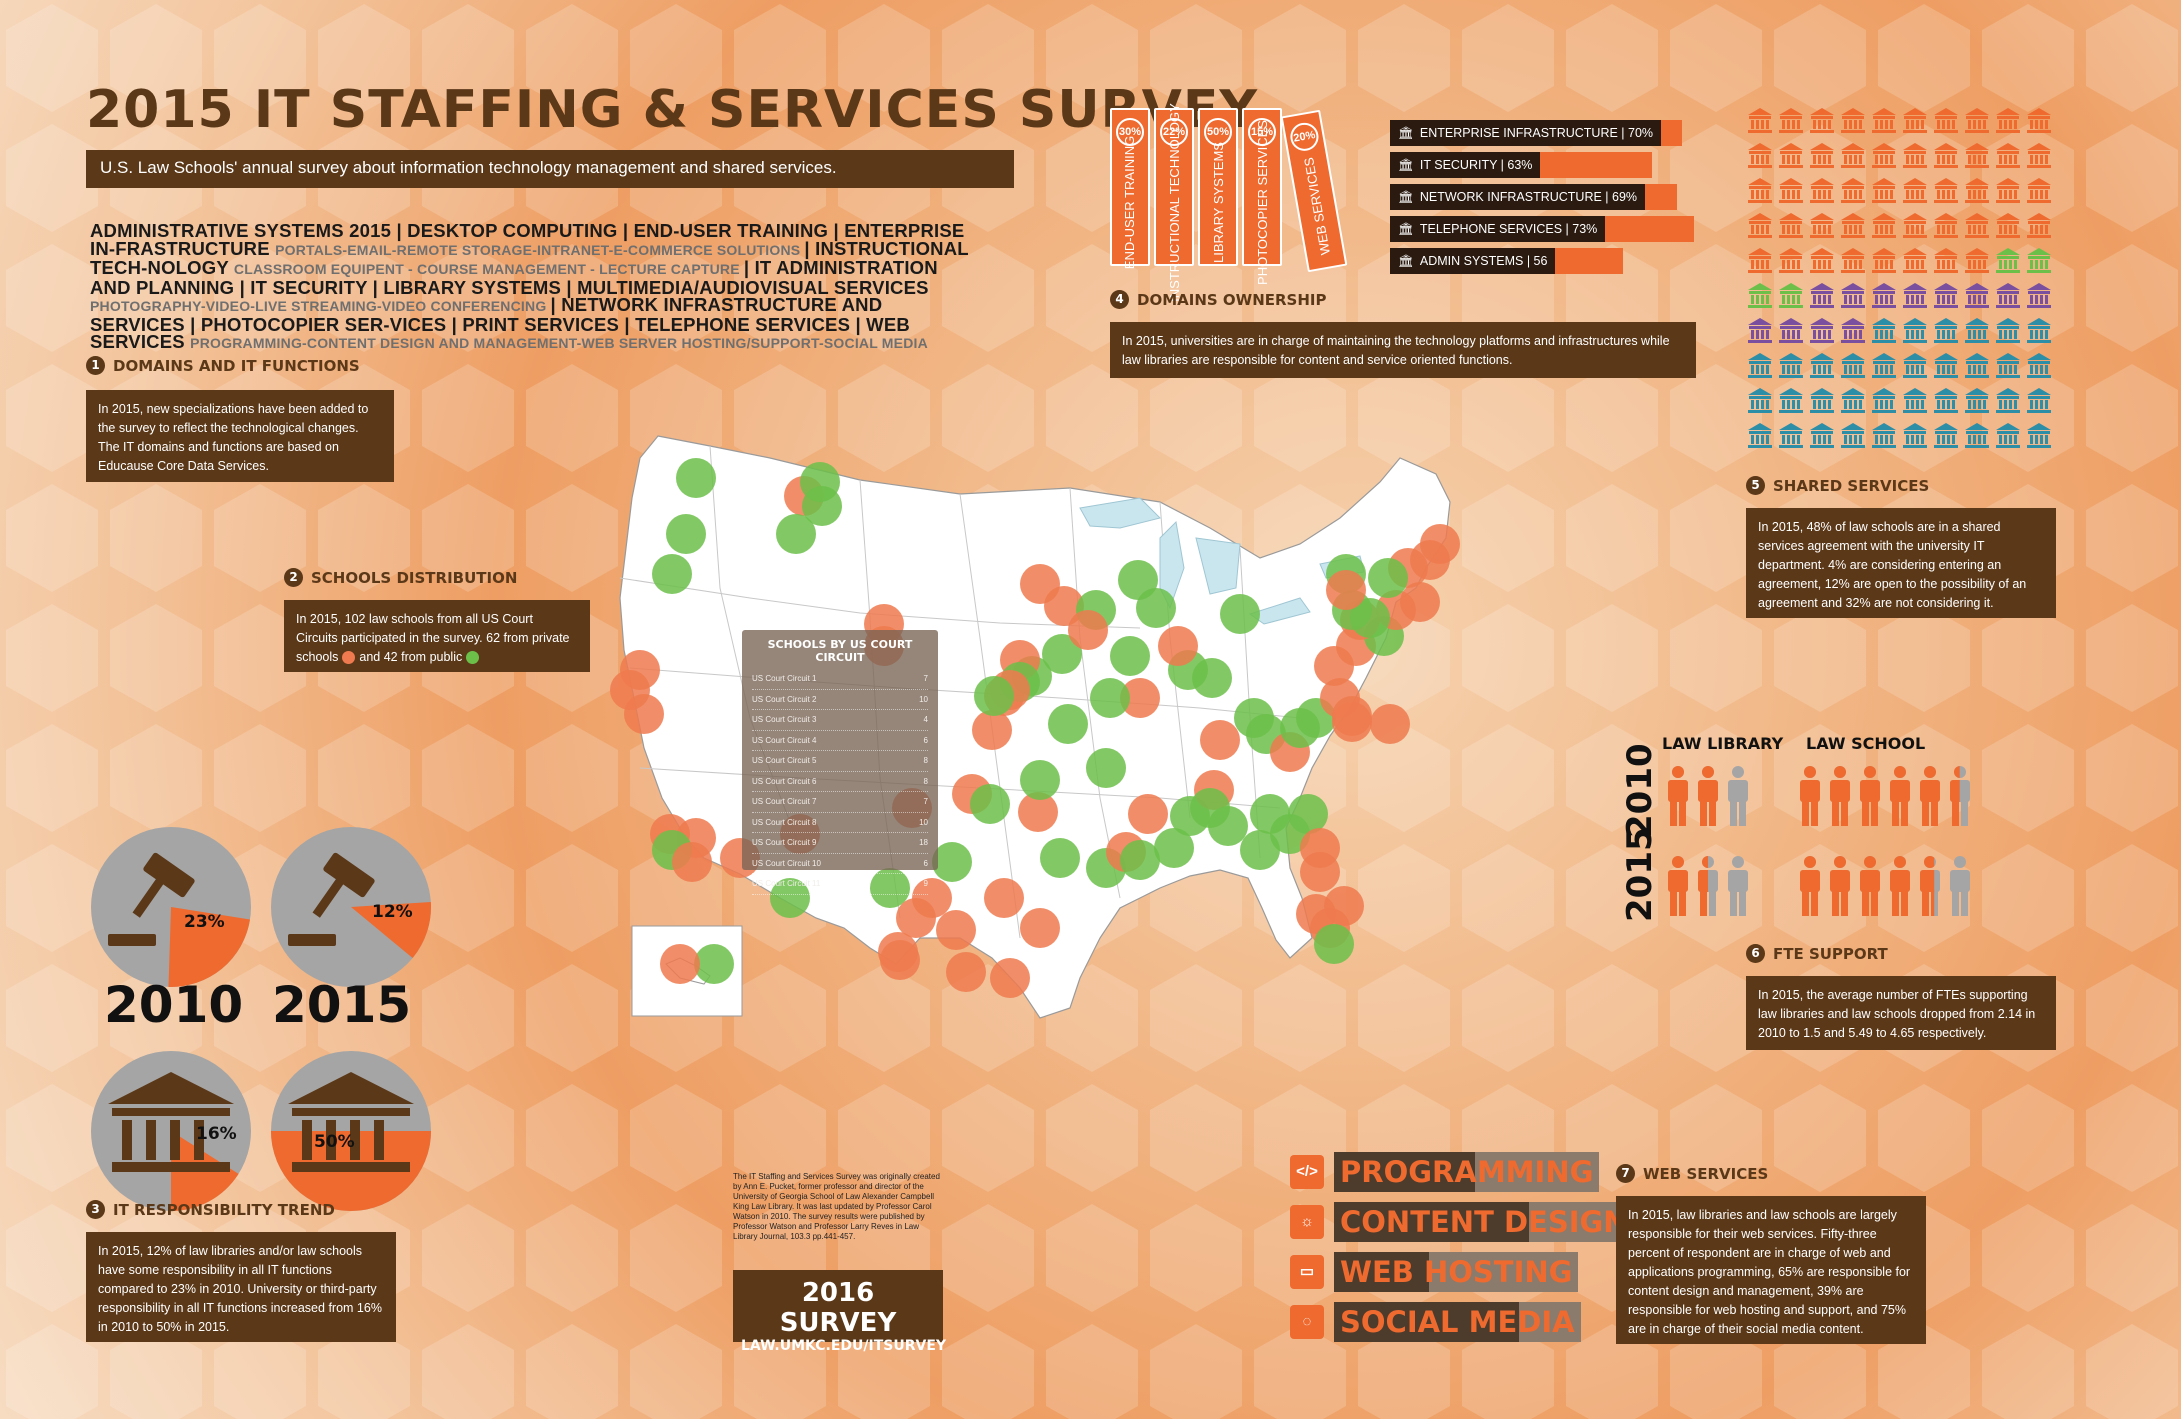  What do you see at coordinates (923, 842) in the screenshot?
I see `court-circuit-count: 18` at bounding box center [923, 842].